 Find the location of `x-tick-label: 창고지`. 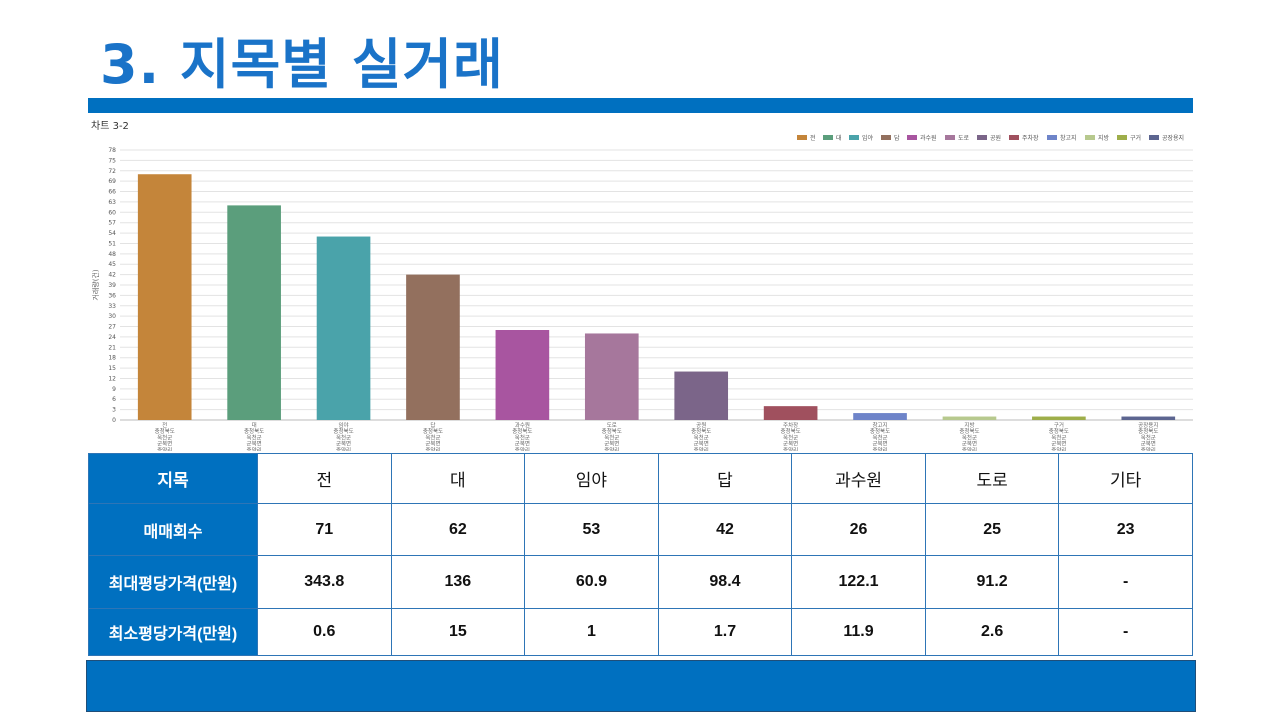

x-tick-label: 창고지 is located at coordinates (879, 425).